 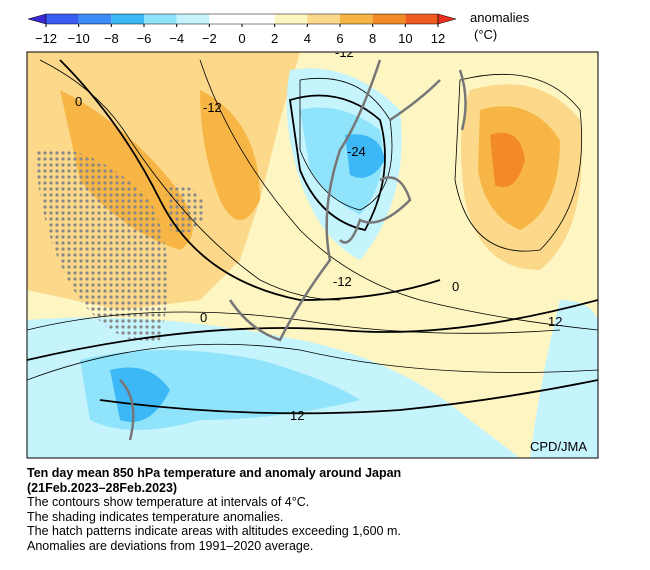 I want to click on colorbar: −12 −10 −8 −6 −4 −2 0 2 4 6 8 10 12, so click(x=242, y=29).